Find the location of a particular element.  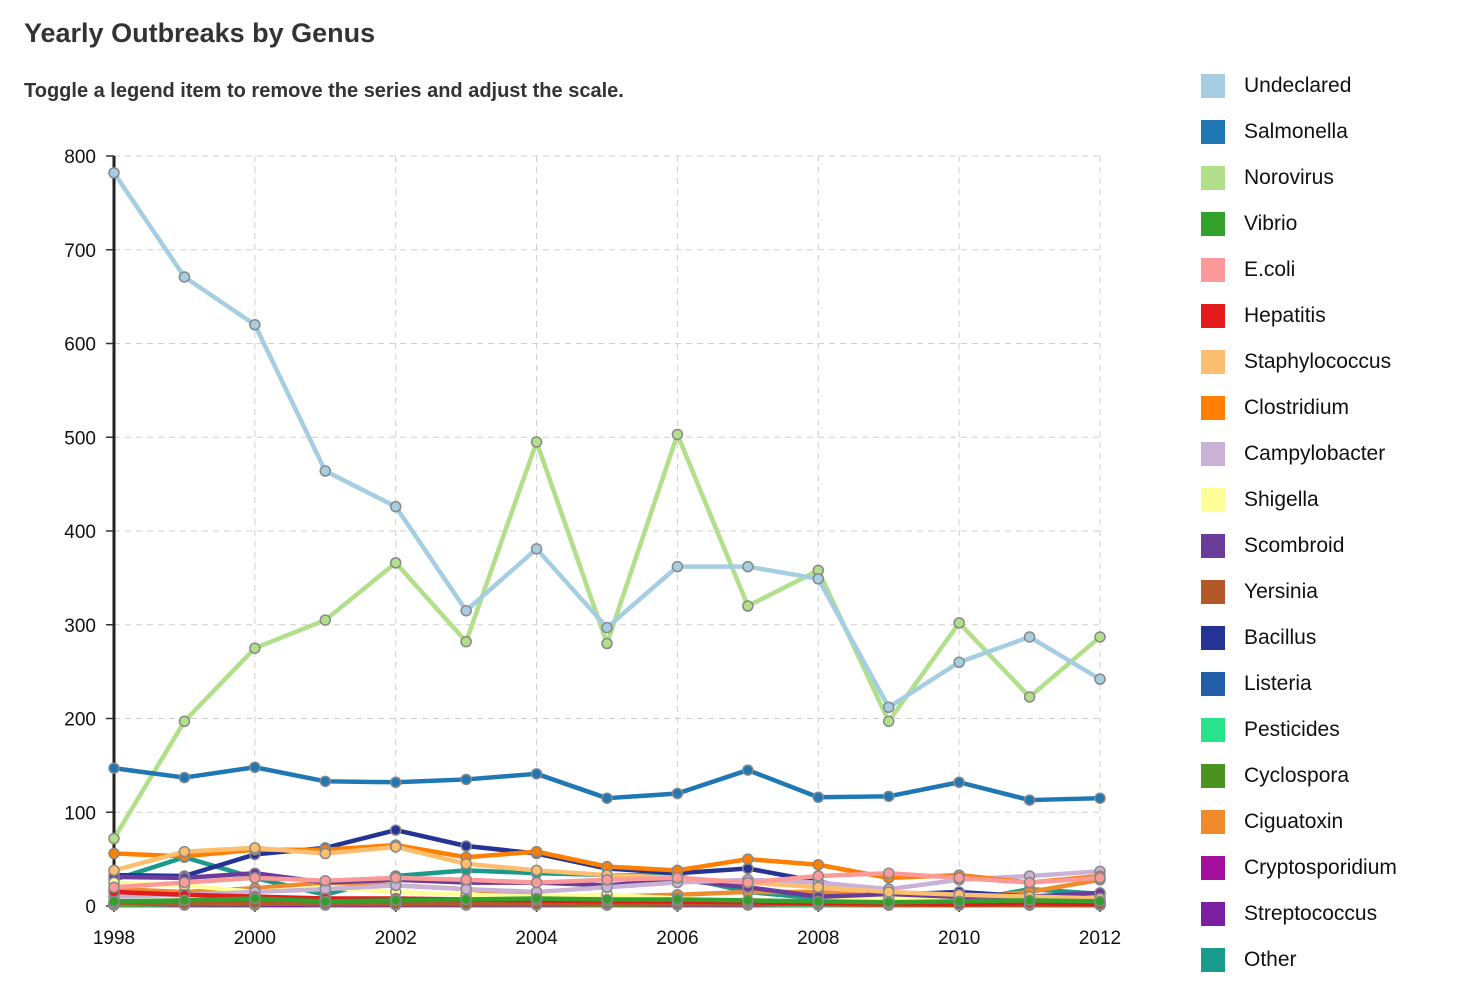

y-tick-label: 400 is located at coordinates (80, 532).